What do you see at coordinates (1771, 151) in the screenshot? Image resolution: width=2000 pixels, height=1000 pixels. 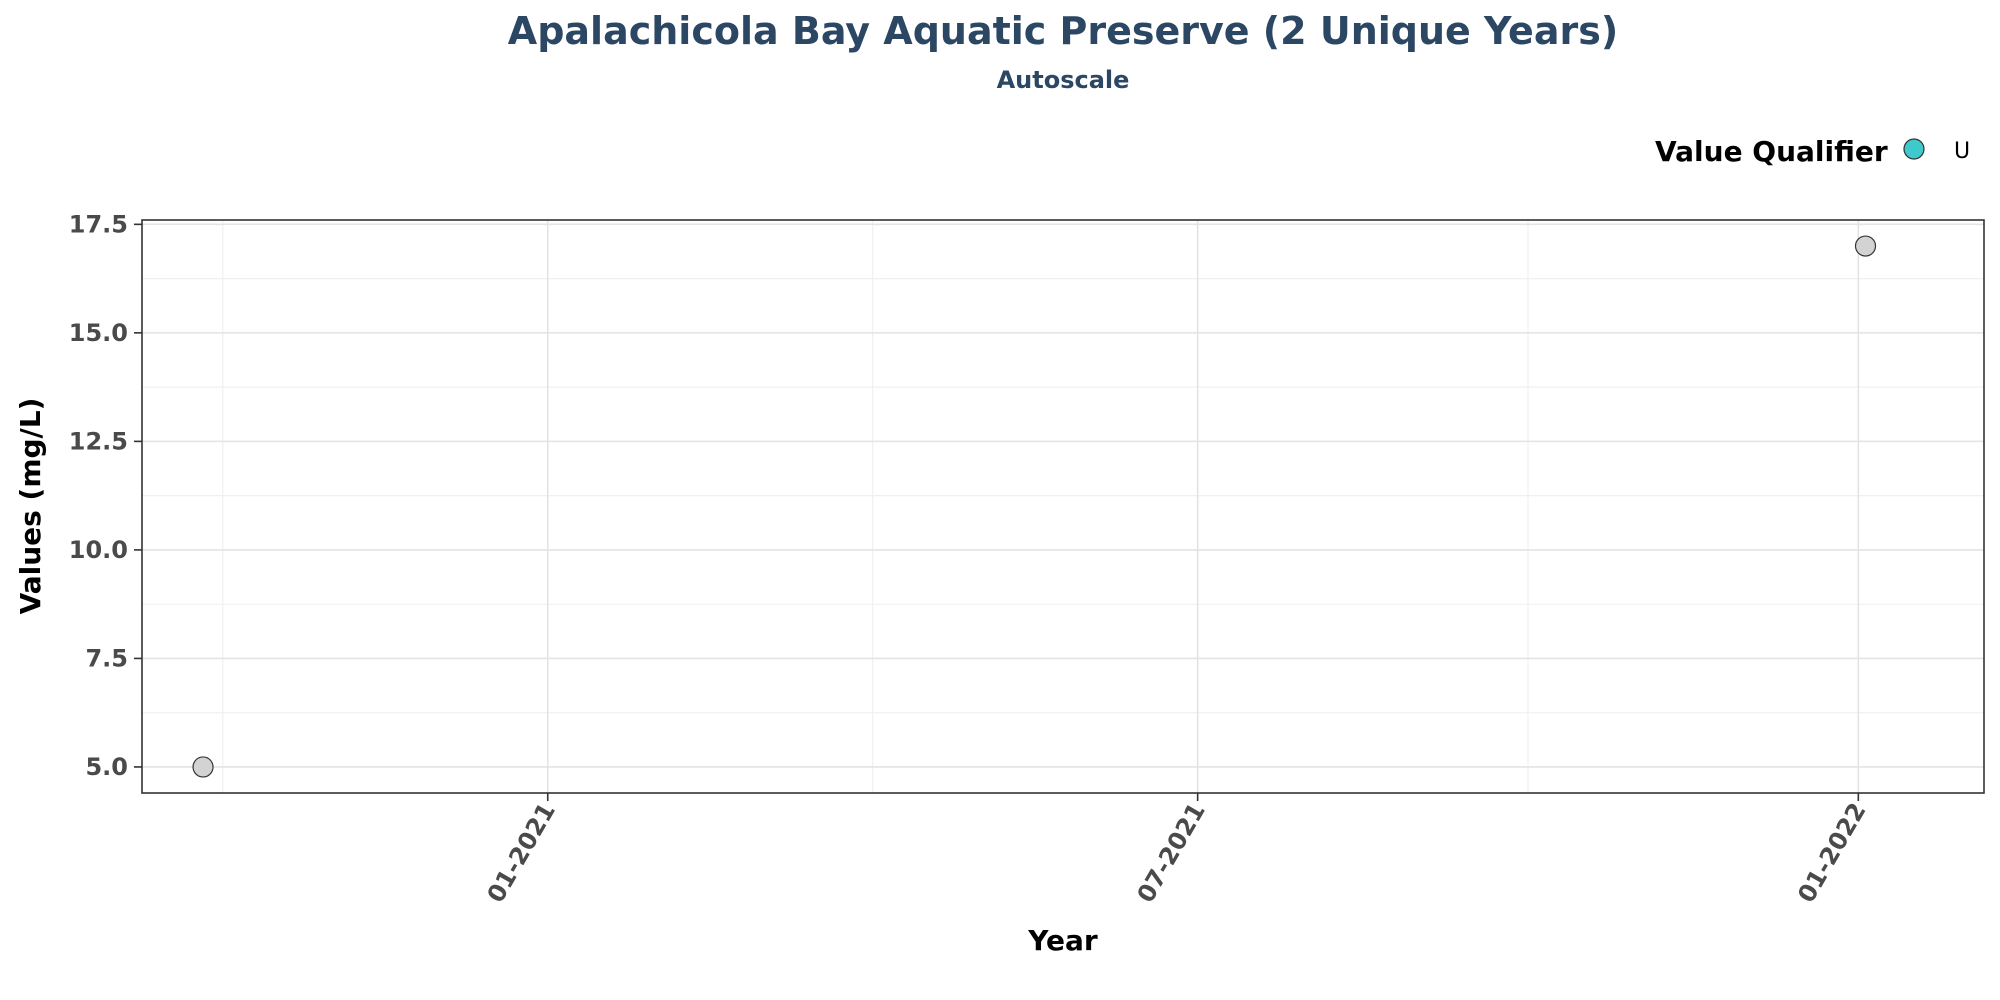 I see `legend-title: Value Qualifier` at bounding box center [1771, 151].